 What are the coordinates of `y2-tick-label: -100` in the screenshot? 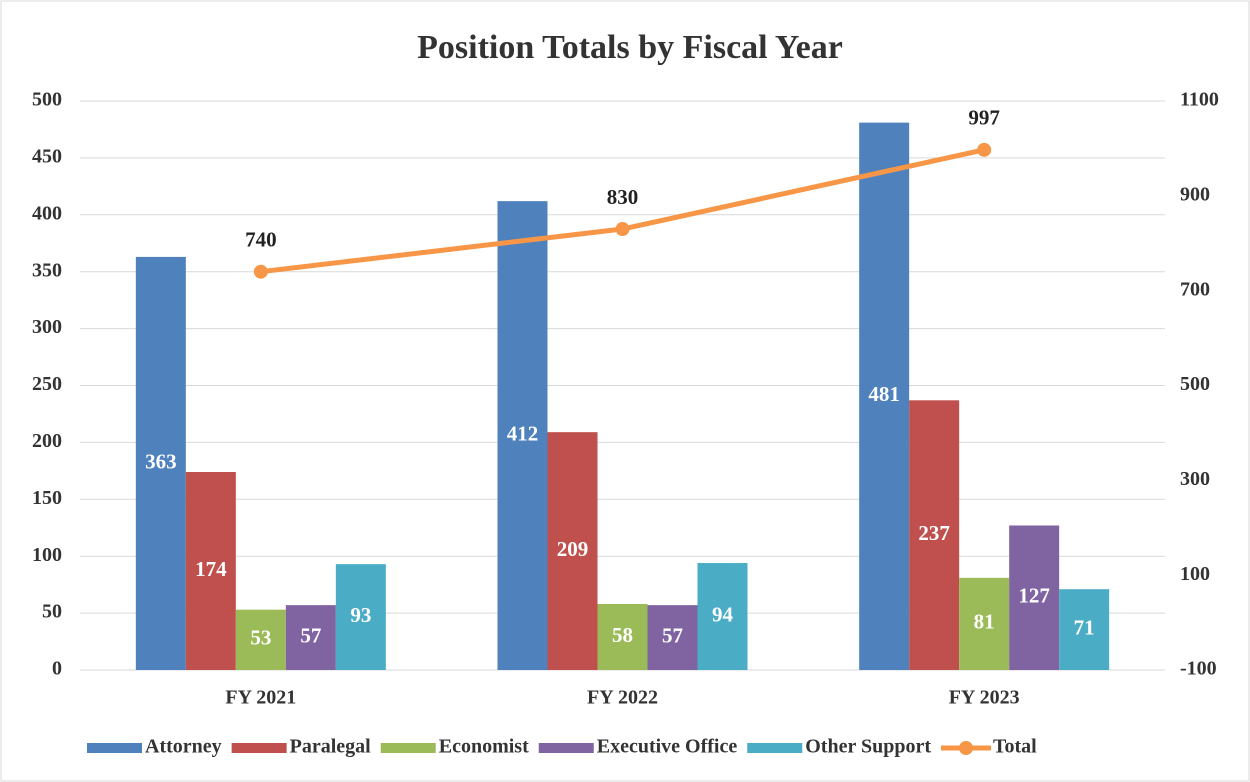 It's located at (1198, 669).